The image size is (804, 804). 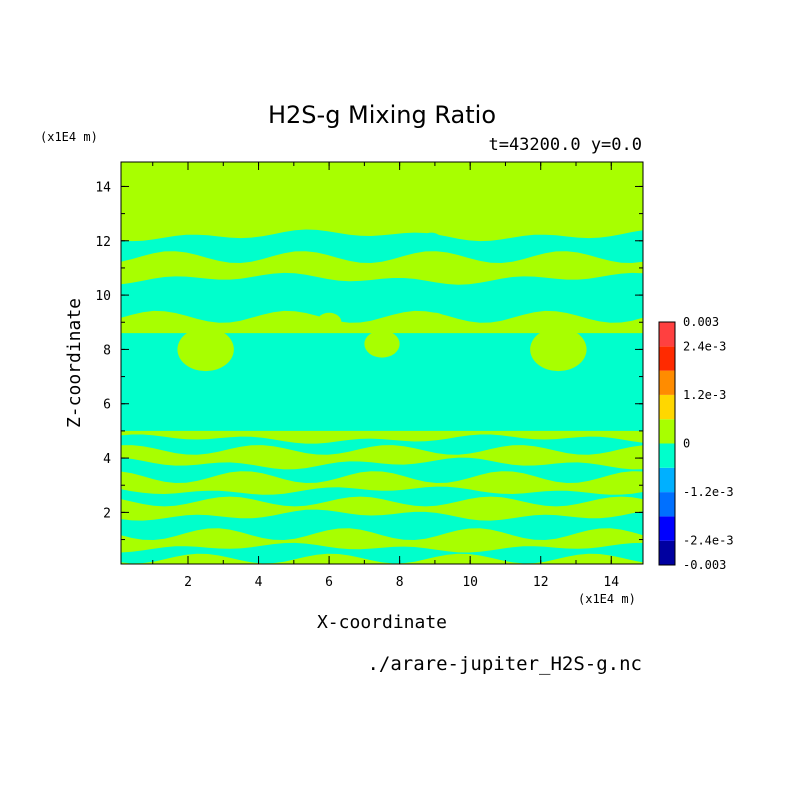 I want to click on z-unit-label: (x1E4 m), so click(x=69, y=137).